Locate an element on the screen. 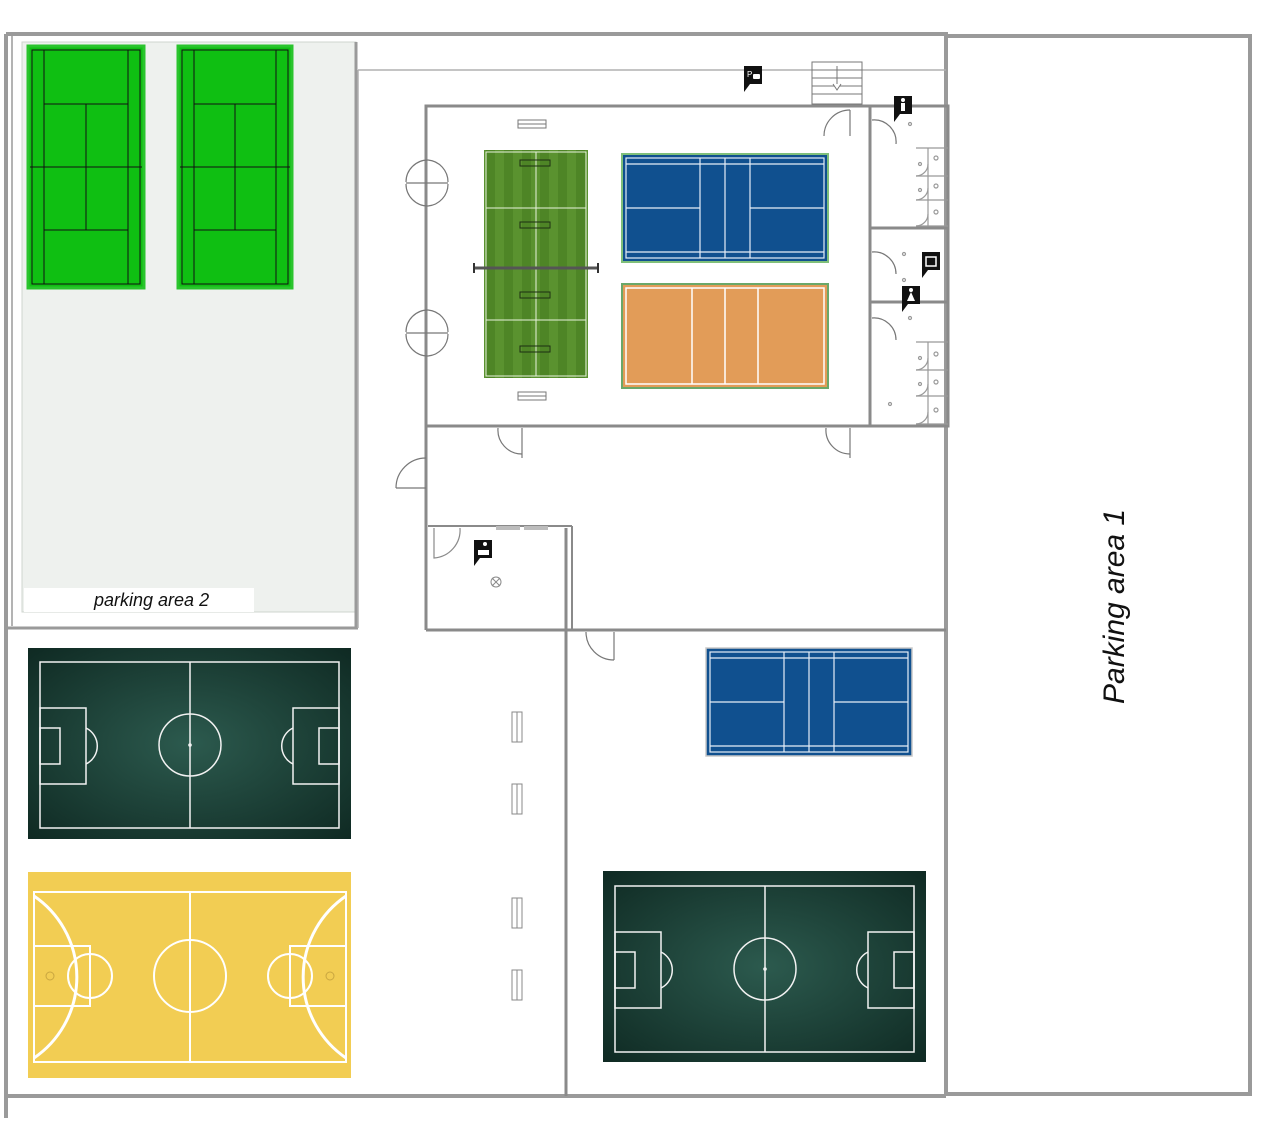 This screenshot has width=1280, height=1122. restroom-stalls is located at coordinates (917, 273).